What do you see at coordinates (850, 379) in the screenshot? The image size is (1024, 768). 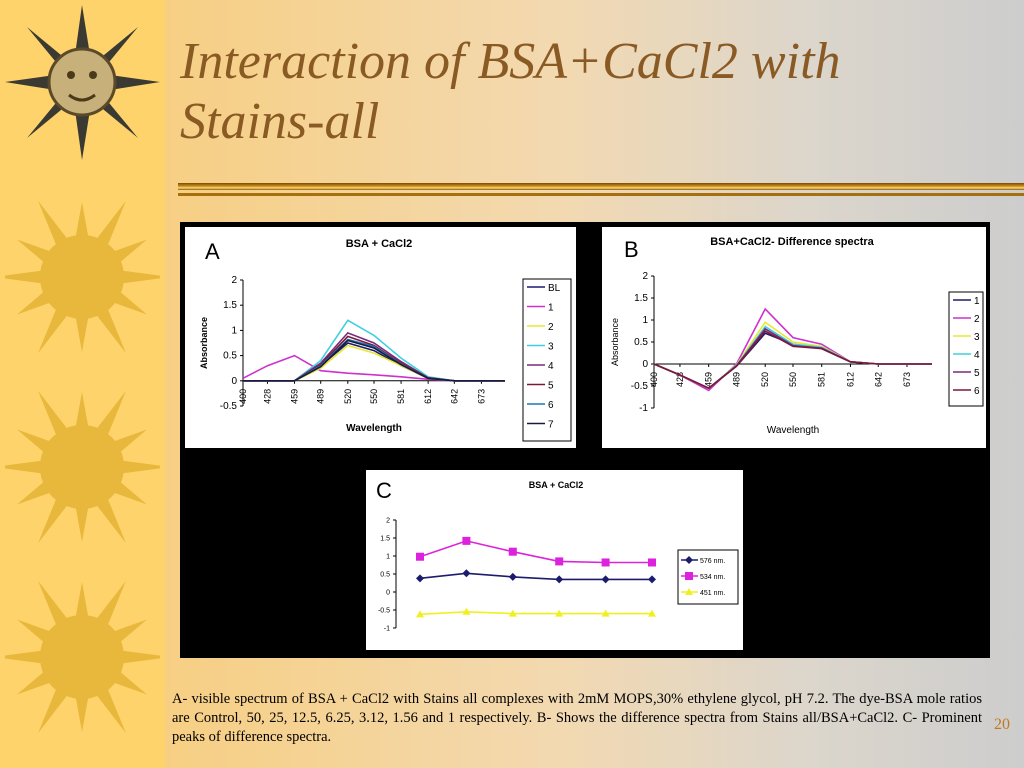 I see `x-tick-label: 612` at bounding box center [850, 379].